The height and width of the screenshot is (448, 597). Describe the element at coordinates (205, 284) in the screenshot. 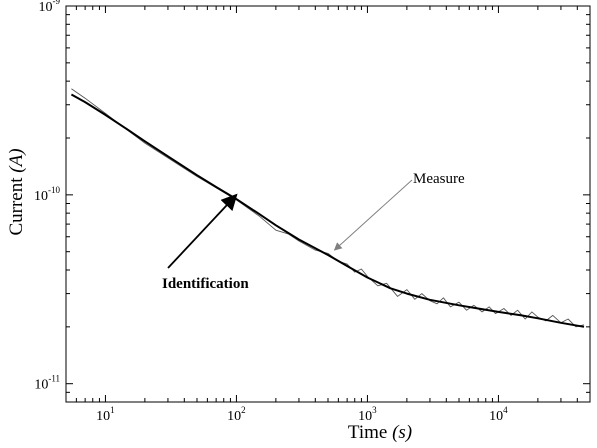

I see `annotation-label-identification: Identification` at that location.